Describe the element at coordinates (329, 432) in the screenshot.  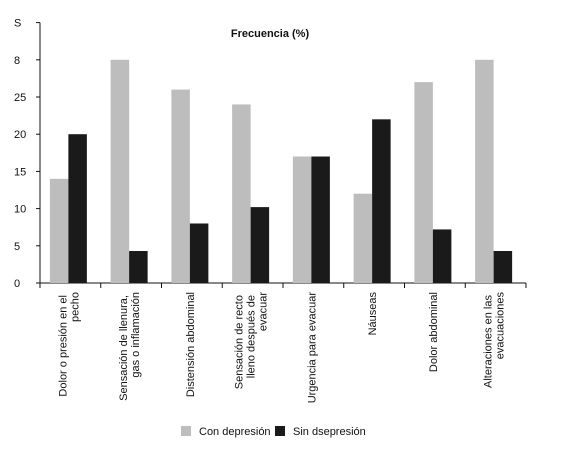
I see `legend-label: Sin dsepresión` at that location.